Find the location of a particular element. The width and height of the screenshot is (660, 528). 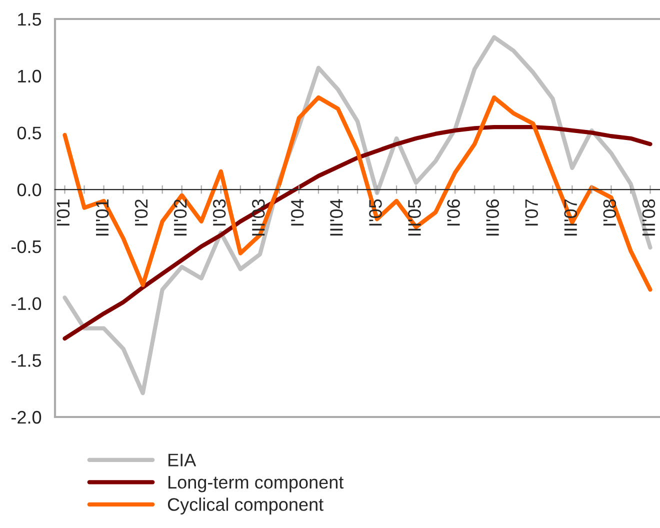

y-tick-label: -0.5 is located at coordinates (27, 247).